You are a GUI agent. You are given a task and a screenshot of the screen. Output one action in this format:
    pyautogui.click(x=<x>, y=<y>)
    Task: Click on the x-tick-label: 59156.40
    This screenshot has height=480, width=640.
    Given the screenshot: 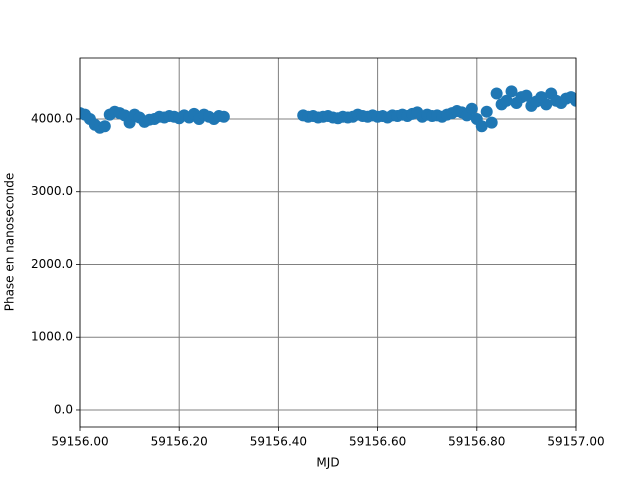 What is the action you would take?
    pyautogui.click(x=278, y=442)
    